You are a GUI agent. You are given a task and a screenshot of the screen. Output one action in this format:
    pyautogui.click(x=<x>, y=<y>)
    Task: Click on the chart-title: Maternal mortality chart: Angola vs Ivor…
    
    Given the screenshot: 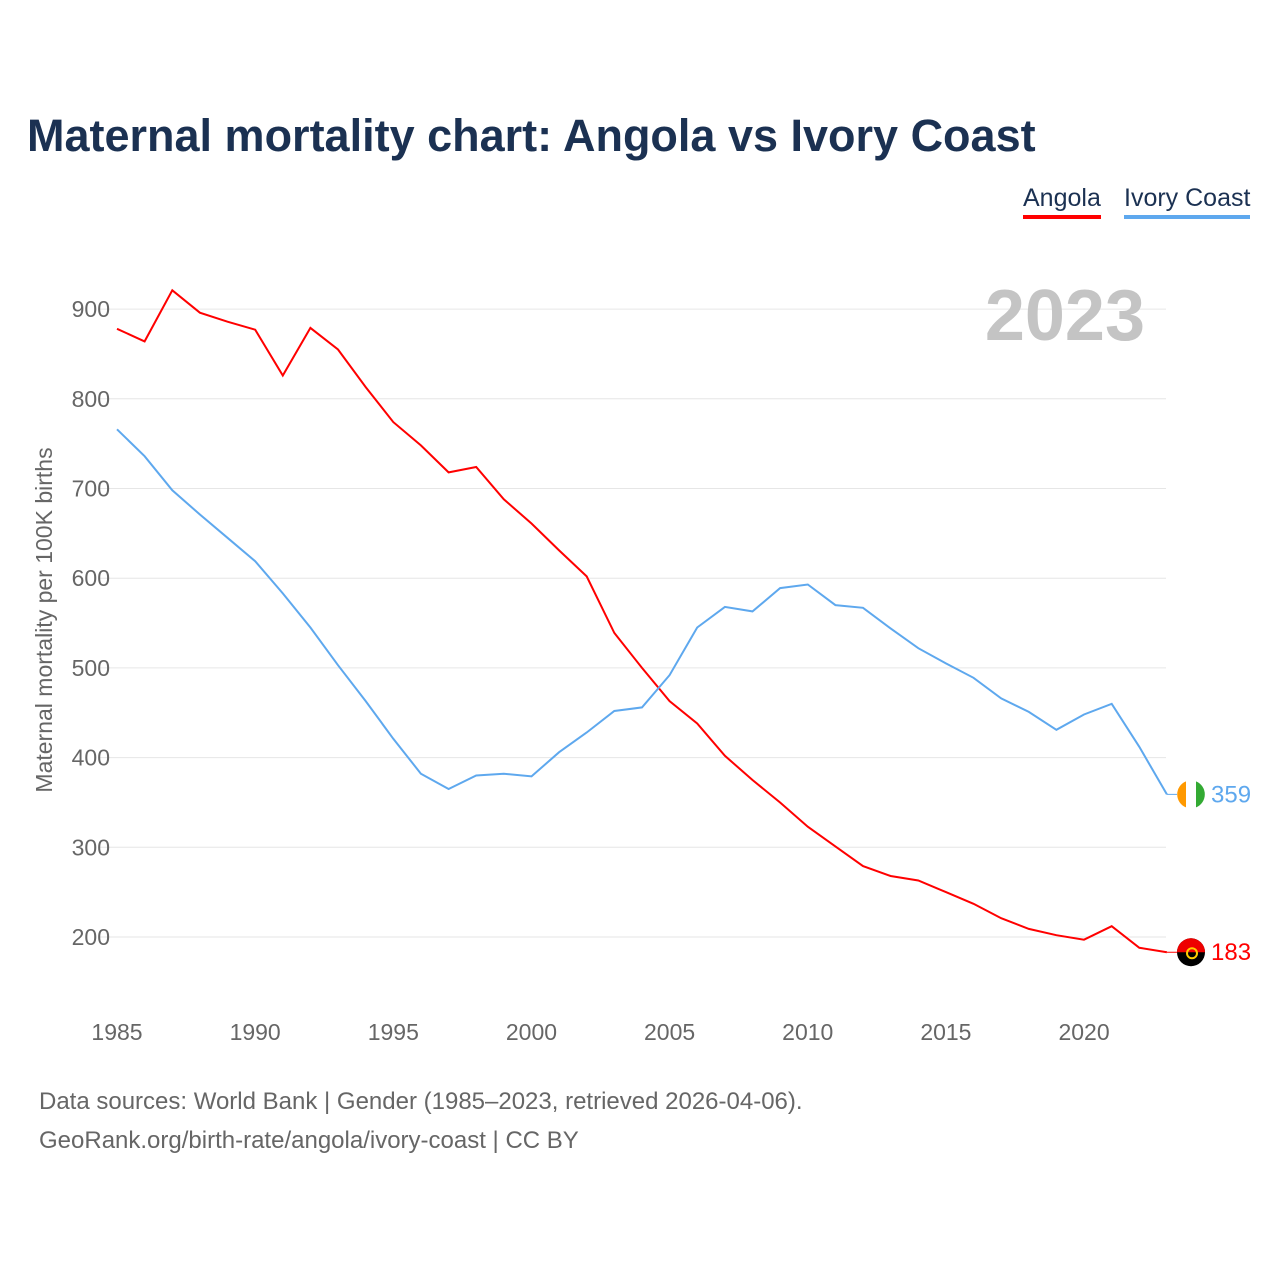 What is the action you would take?
    pyautogui.click(x=531, y=135)
    